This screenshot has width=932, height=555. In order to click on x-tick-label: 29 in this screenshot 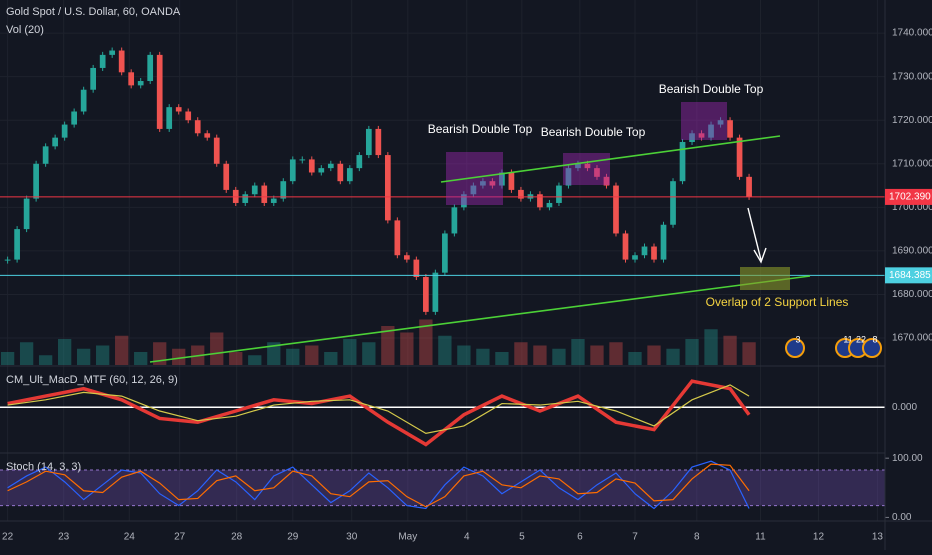, I will do `click(293, 537)`.